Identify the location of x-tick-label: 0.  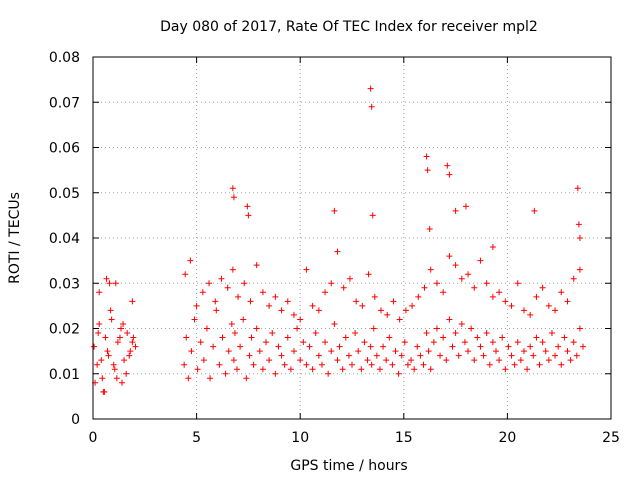
(93, 438).